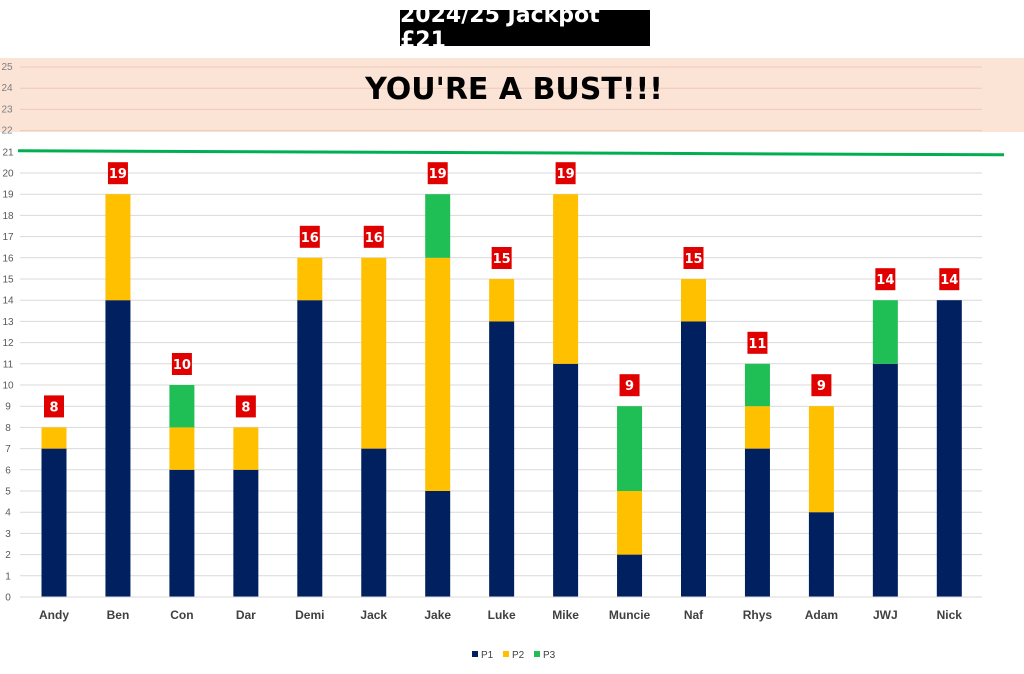 This screenshot has height=674, width=1024. What do you see at coordinates (7, 88) in the screenshot?
I see `bust-tick-label: 24` at bounding box center [7, 88].